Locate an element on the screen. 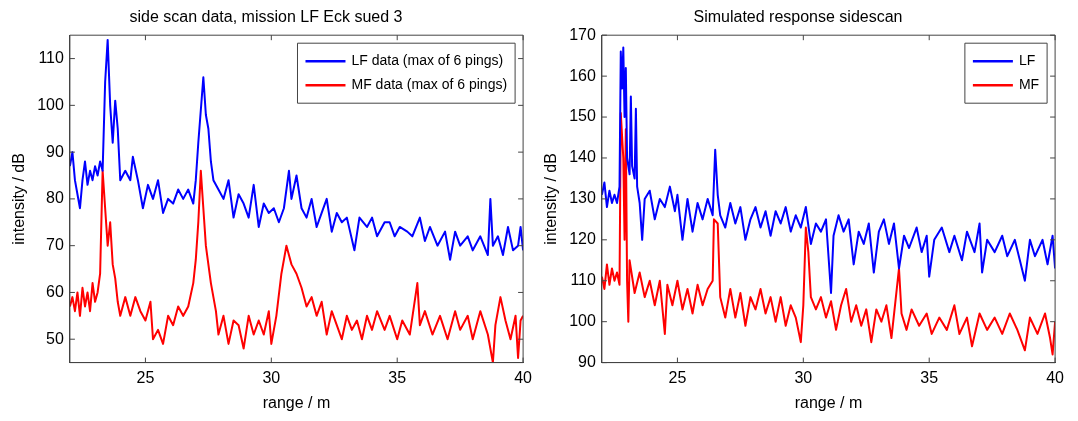 This screenshot has height=421, width=1078. y-tick-label: 70 is located at coordinates (55, 245).